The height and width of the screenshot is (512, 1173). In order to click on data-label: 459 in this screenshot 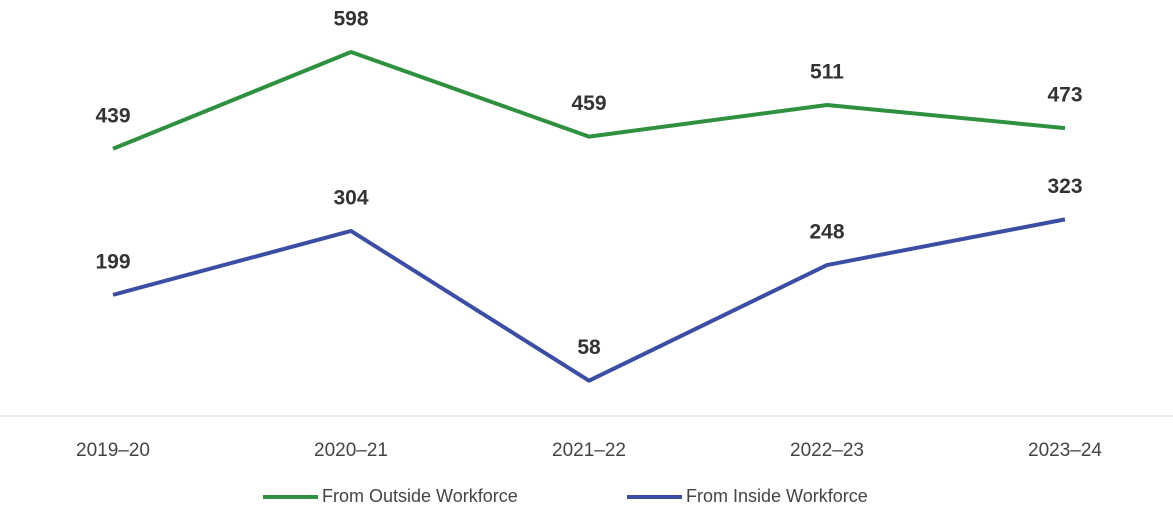, I will do `click(588, 103)`.